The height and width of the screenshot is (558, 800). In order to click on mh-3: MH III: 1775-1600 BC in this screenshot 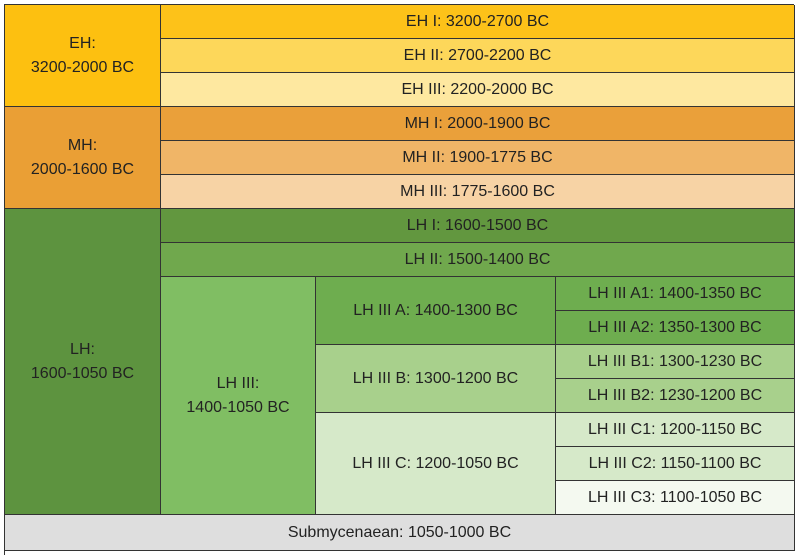, I will do `click(478, 192)`.